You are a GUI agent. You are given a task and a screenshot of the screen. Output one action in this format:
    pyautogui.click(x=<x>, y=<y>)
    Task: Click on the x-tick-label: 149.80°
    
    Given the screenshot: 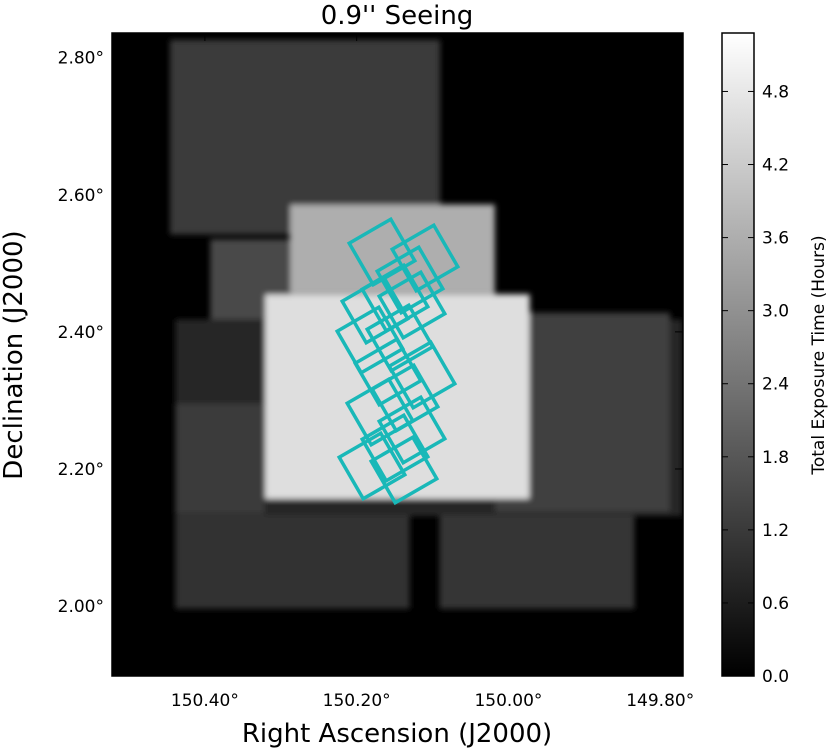 What is the action you would take?
    pyautogui.click(x=660, y=701)
    